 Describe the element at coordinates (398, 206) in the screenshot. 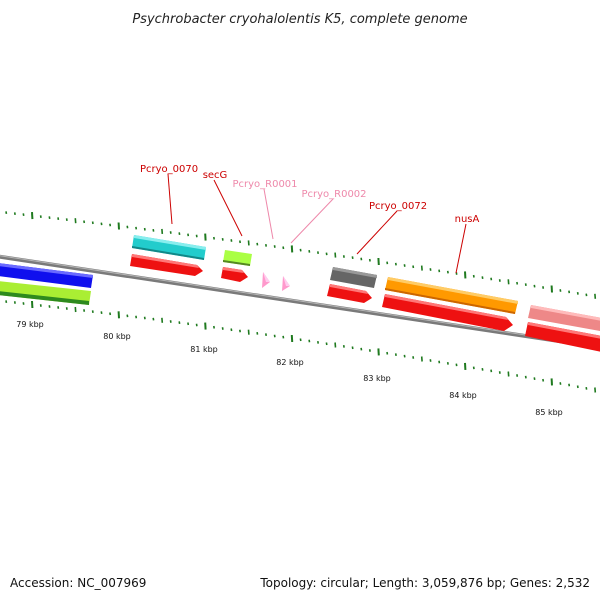

I see `gene-label-pcryo-0072: Pcryo_0072` at that location.